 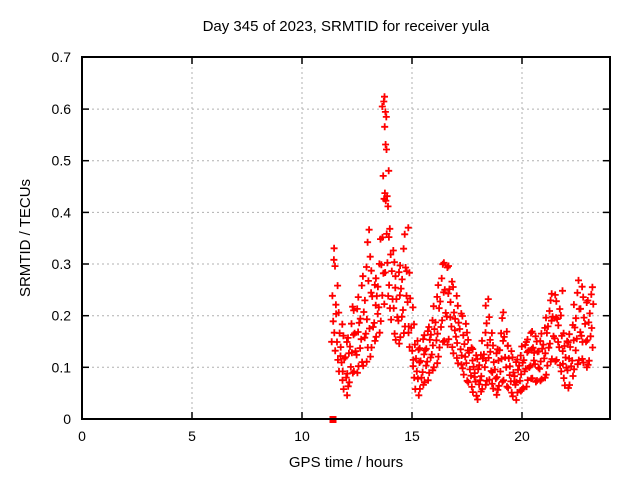 What do you see at coordinates (25, 238) in the screenshot?
I see `y-axis-label: SRMTID / TECUs` at bounding box center [25, 238].